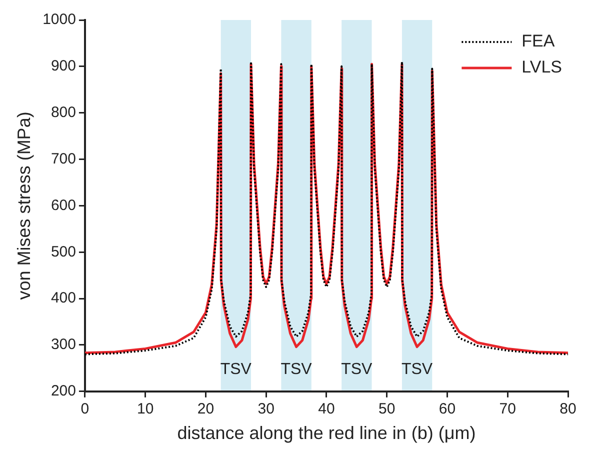  I want to click on legend-label: LVLS, so click(542, 67).